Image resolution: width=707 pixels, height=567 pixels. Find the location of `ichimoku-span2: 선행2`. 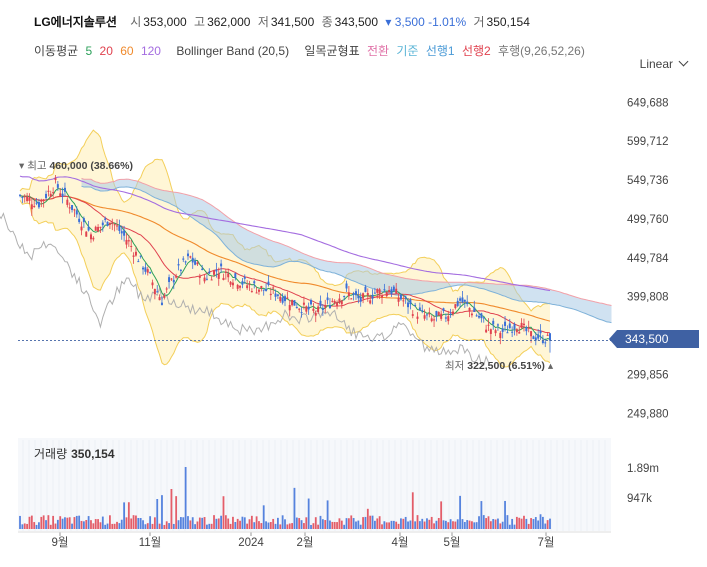

ichimoku-span2: 선행2 is located at coordinates (476, 51).